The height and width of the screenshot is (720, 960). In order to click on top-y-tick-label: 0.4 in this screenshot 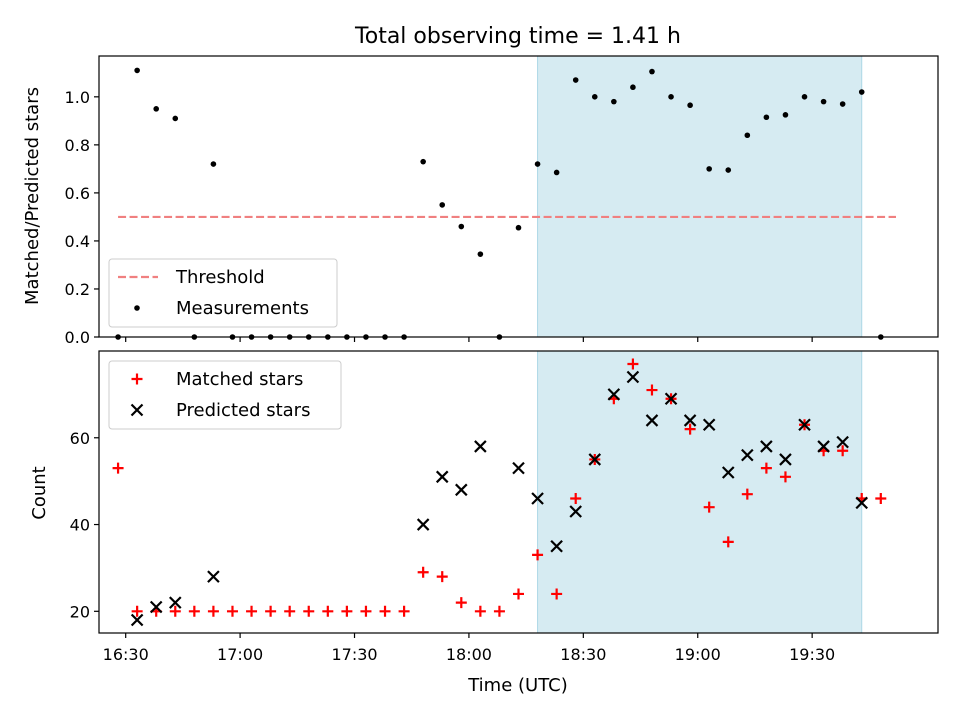, I will do `click(77, 241)`.